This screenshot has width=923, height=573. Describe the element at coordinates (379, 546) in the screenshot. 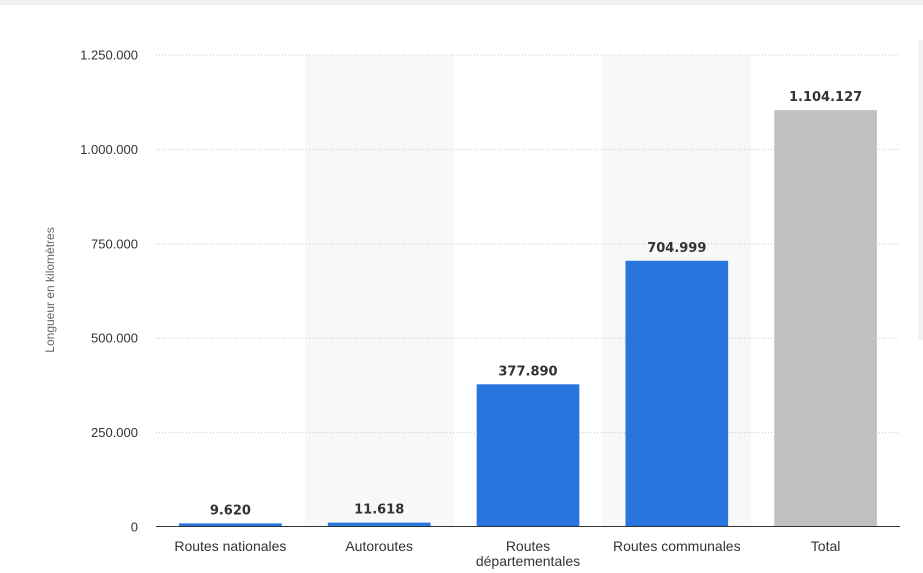

I see `category-label: Autoroutes` at that location.